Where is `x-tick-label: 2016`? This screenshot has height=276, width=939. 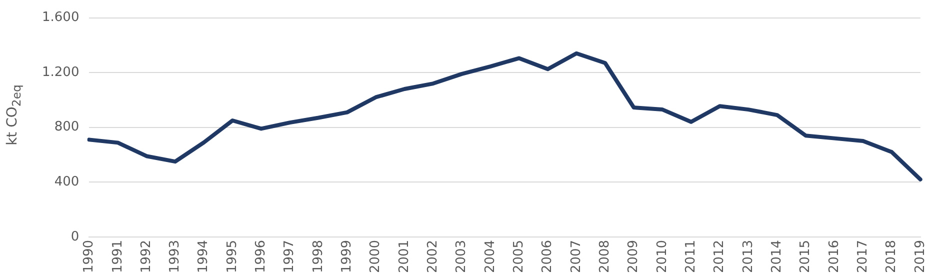
x-tick-label: 2016 is located at coordinates (834, 257).